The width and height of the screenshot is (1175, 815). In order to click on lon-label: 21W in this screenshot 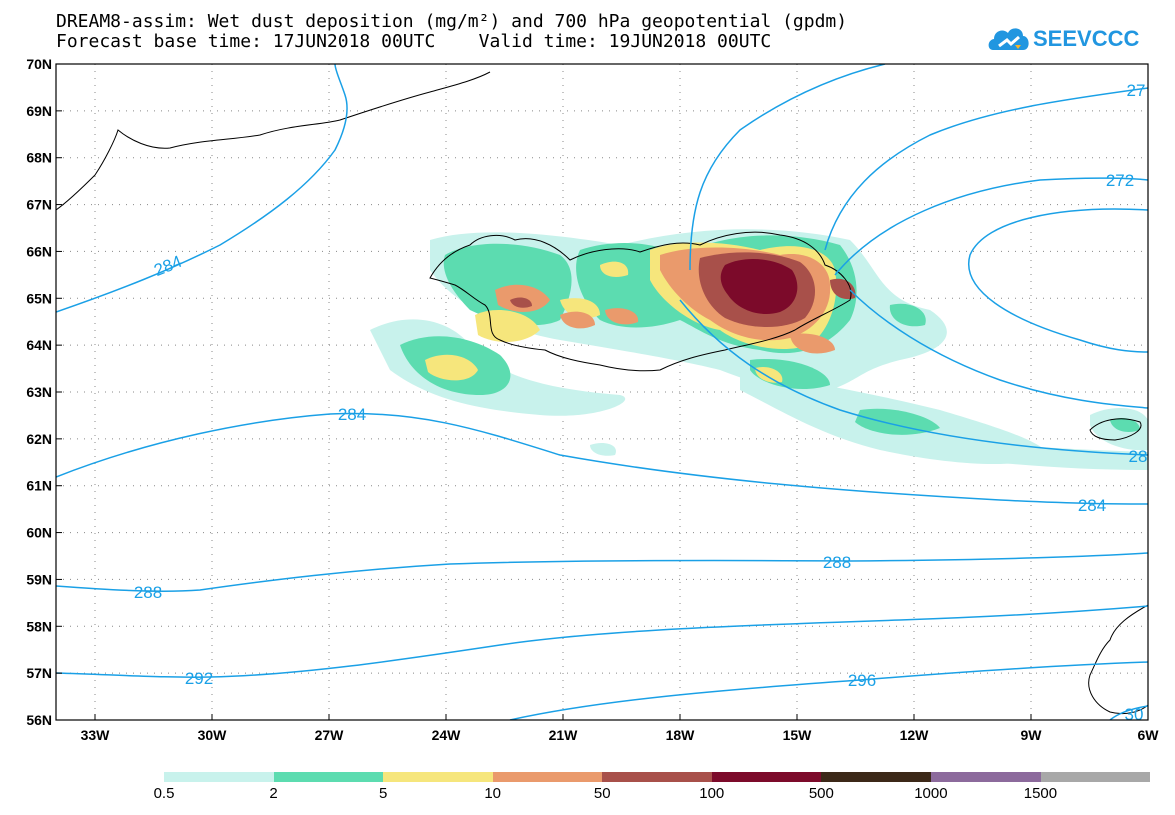, I will do `click(564, 735)`.